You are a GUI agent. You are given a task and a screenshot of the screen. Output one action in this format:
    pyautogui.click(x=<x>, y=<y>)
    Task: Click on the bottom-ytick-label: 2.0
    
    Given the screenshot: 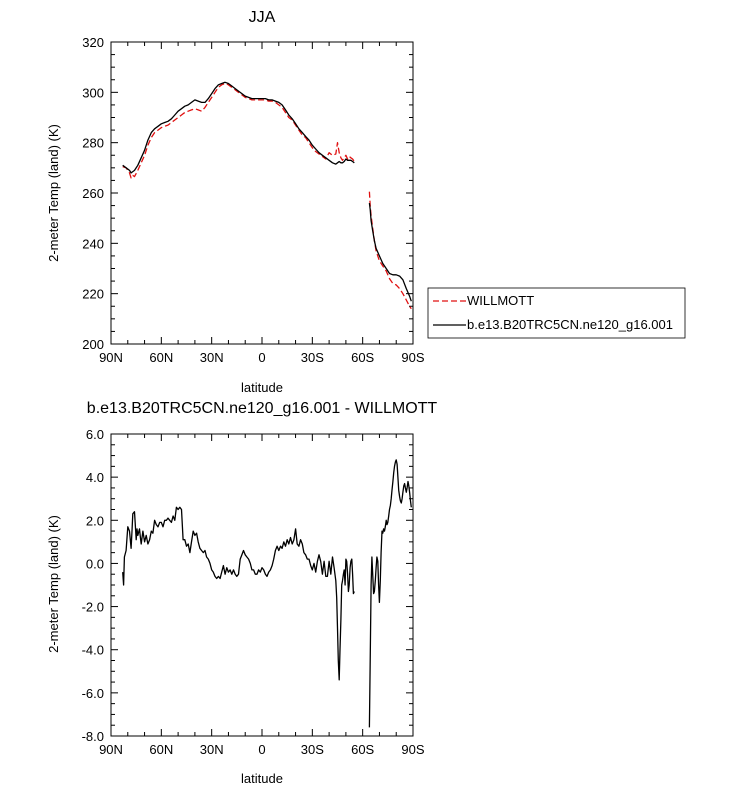 What is the action you would take?
    pyautogui.click(x=95, y=520)
    